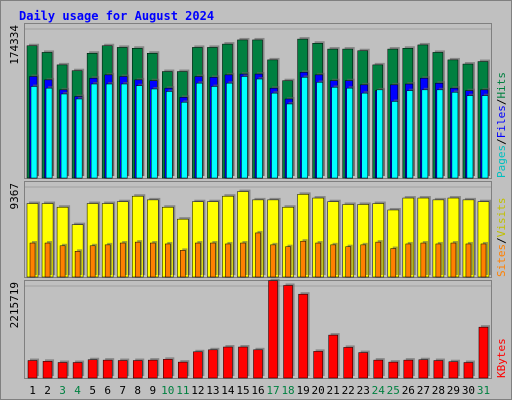  Describe the element at coordinates (32, 390) in the screenshot. I see `day-label-1: 1` at that location.